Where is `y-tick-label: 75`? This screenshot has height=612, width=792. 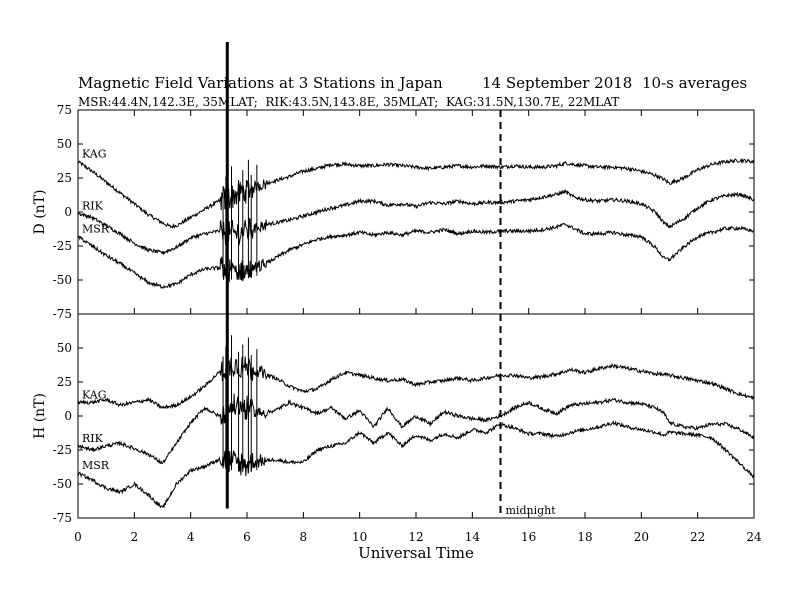
y-tick-label: 75 is located at coordinates (64, 110).